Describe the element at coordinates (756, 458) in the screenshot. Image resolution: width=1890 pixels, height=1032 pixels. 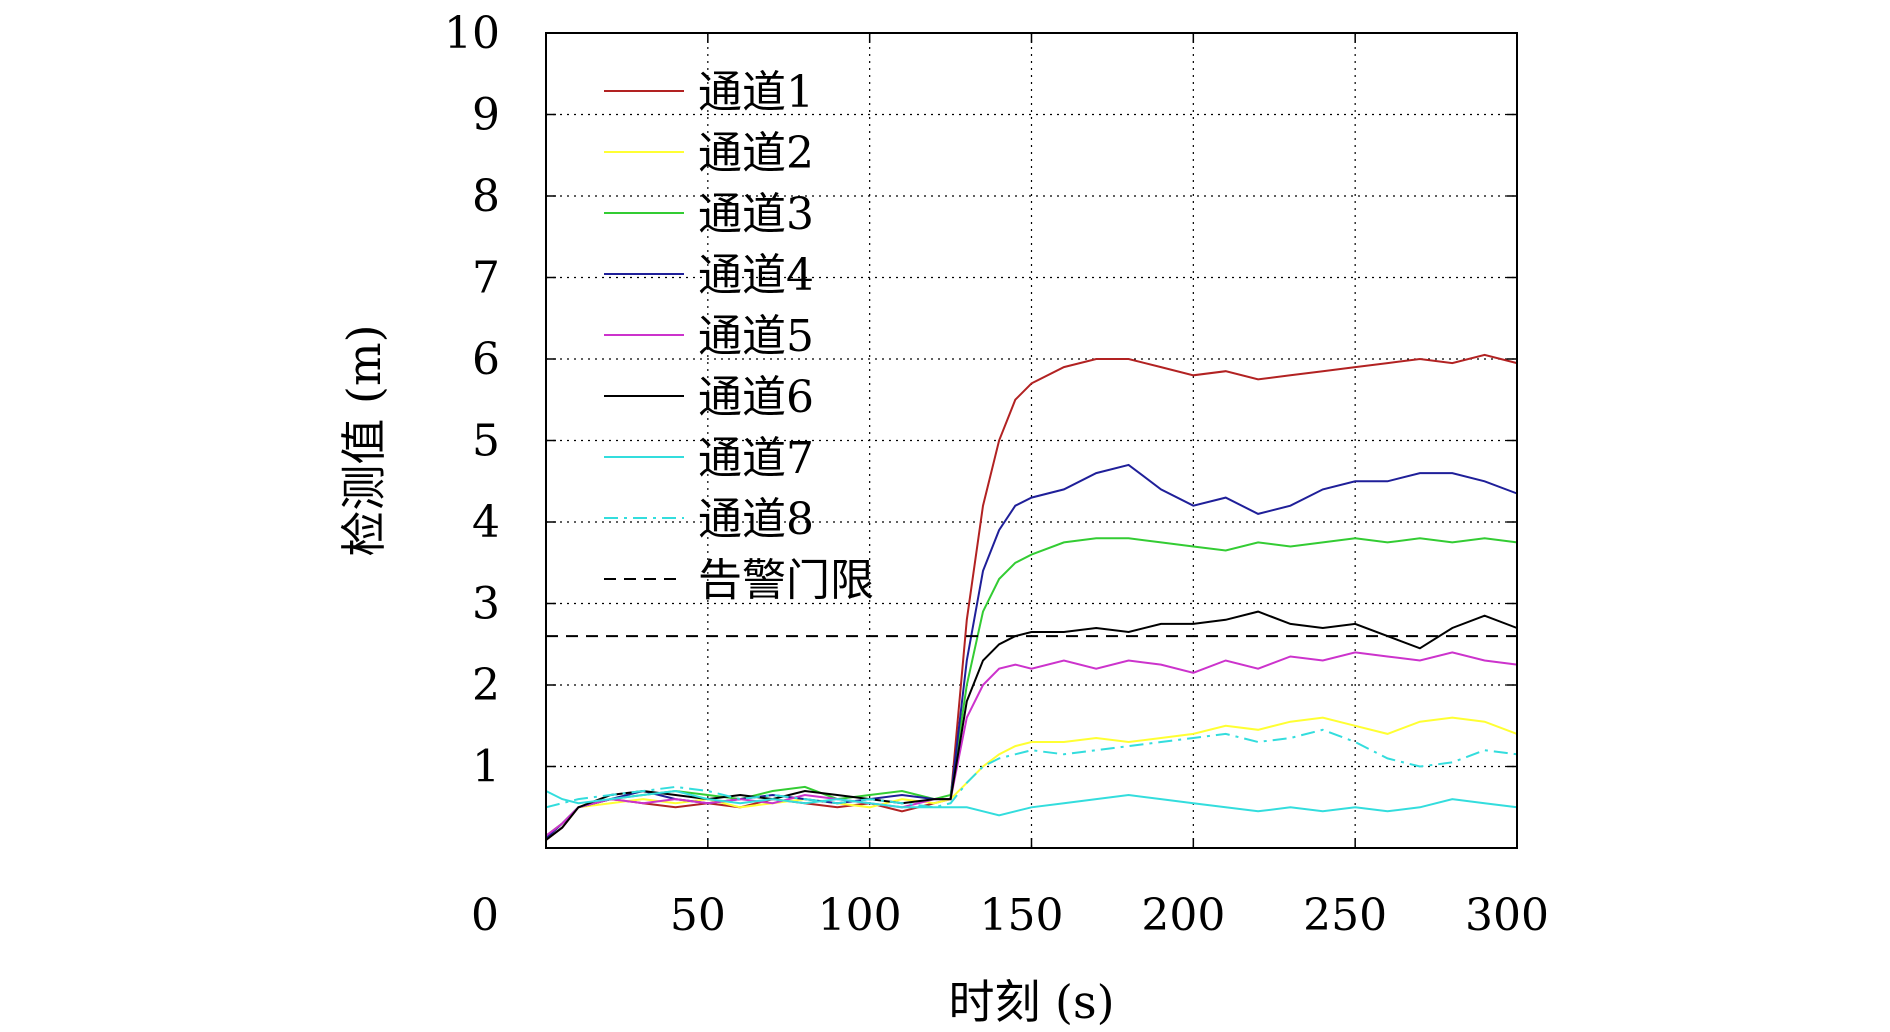
I see `legend-label: 通道7` at that location.